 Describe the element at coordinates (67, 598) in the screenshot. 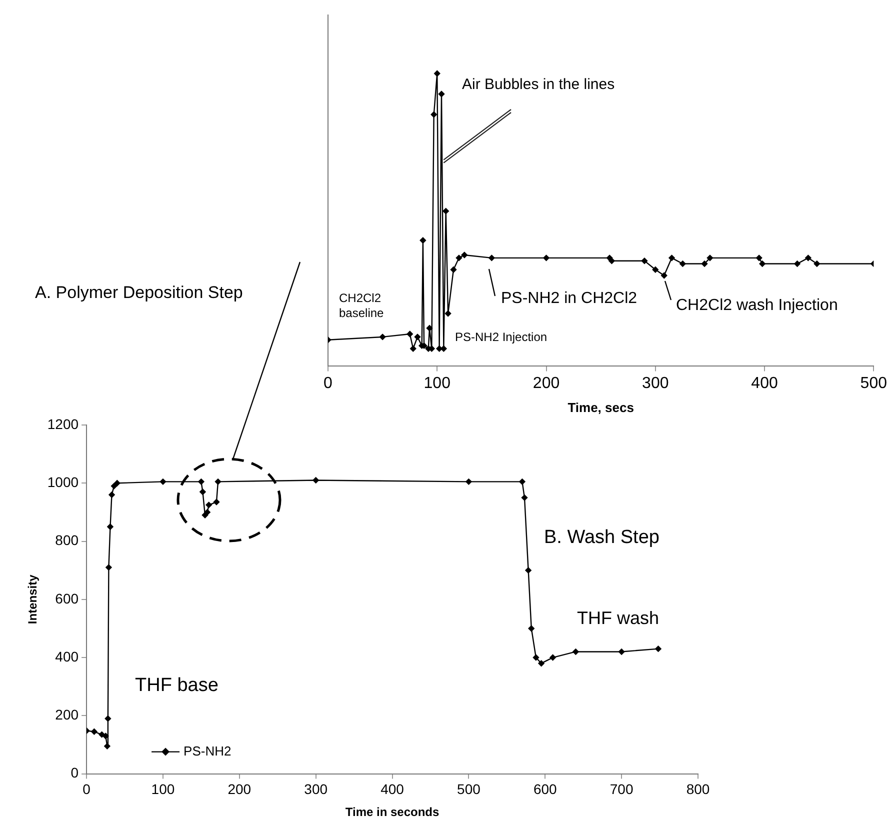

I see `y-tick-label: 600` at that location.